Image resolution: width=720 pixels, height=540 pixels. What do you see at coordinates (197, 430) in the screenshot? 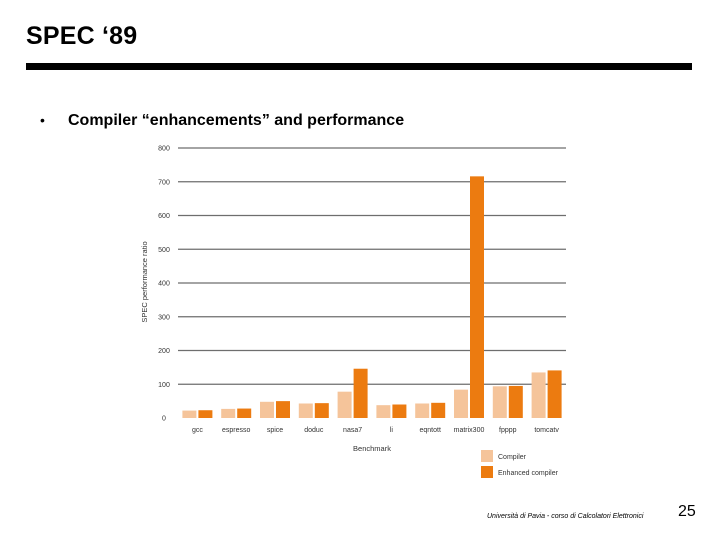
I see `x-tick-label: gcc` at bounding box center [197, 430].